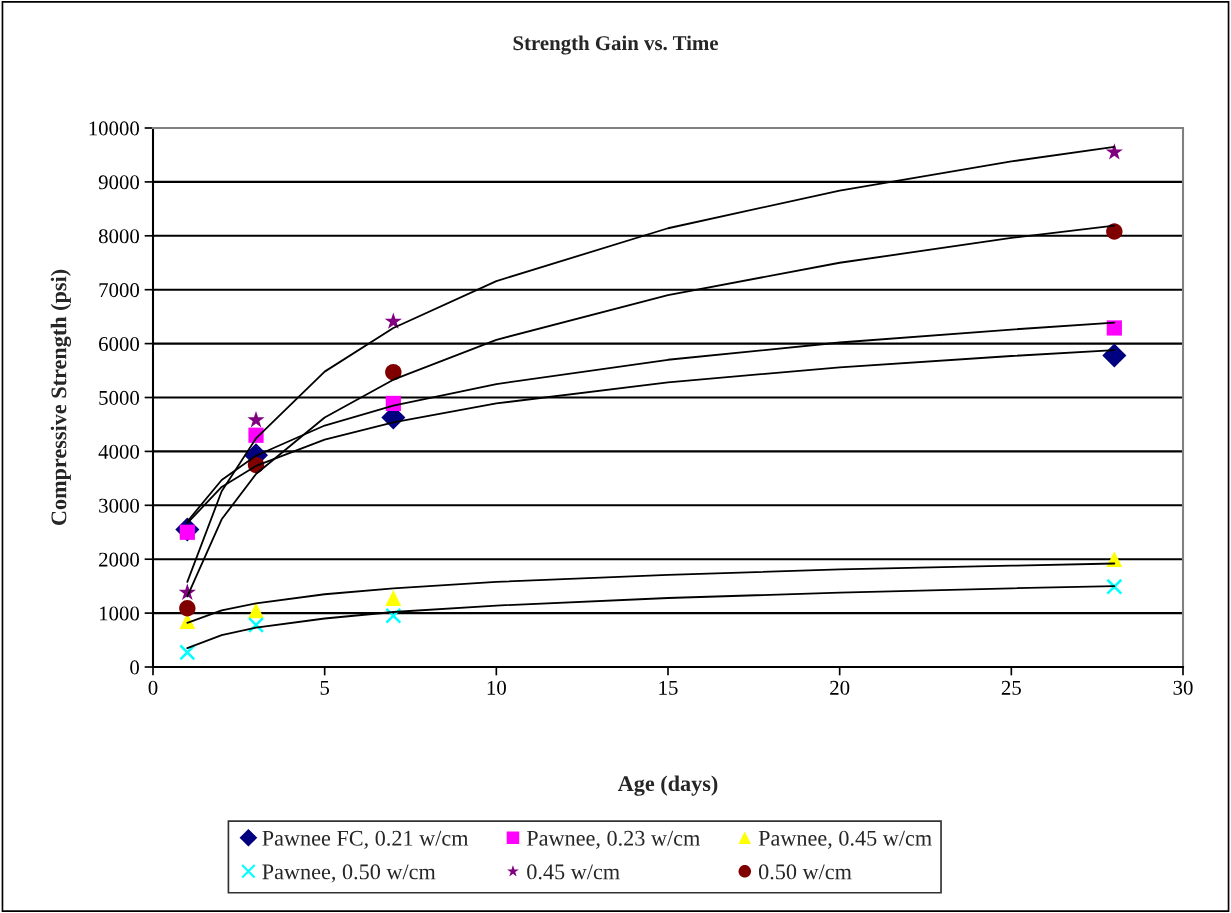 Image resolution: width=1231 pixels, height=913 pixels. What do you see at coordinates (119, 397) in the screenshot?
I see `y-tick-label: 5000` at bounding box center [119, 397].